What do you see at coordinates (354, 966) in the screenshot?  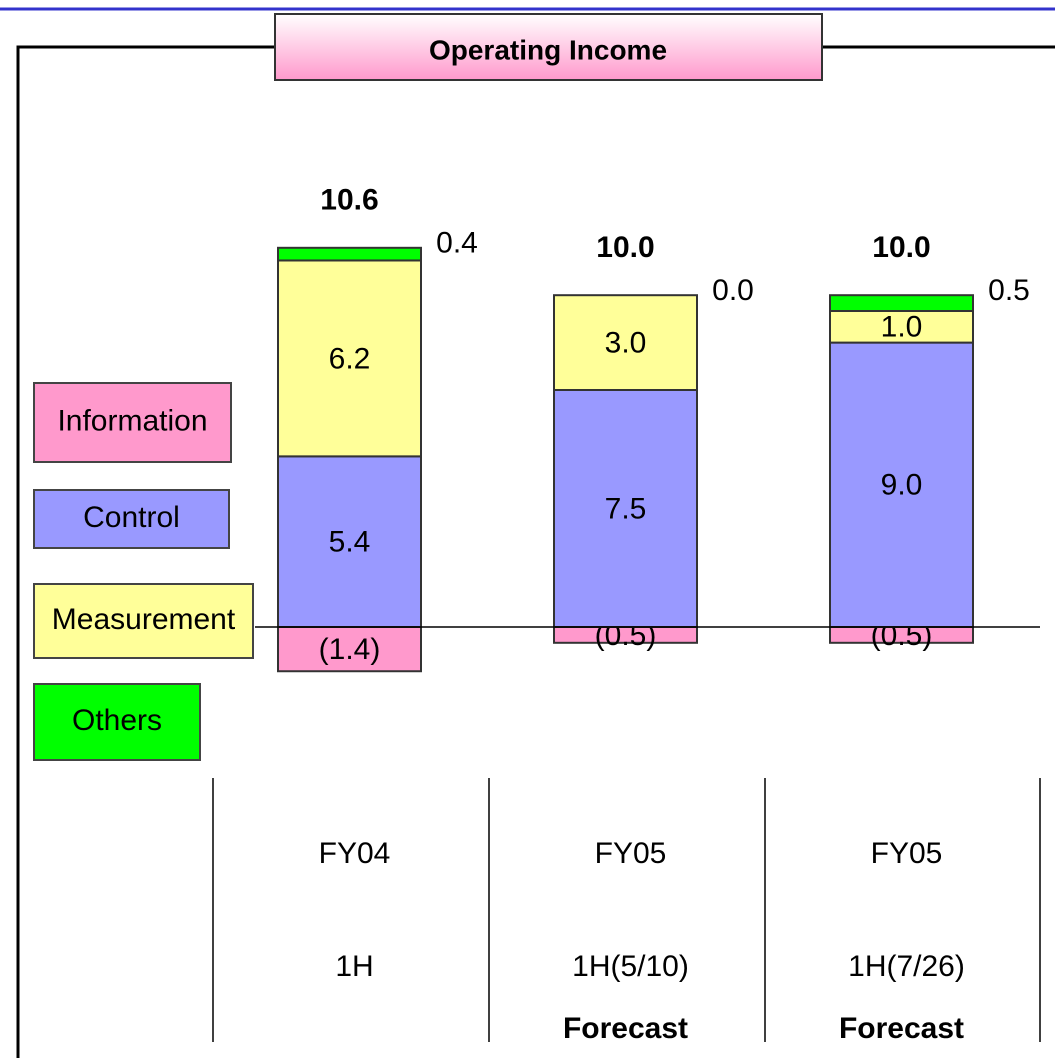 I see `category-sublabel: 1H` at bounding box center [354, 966].